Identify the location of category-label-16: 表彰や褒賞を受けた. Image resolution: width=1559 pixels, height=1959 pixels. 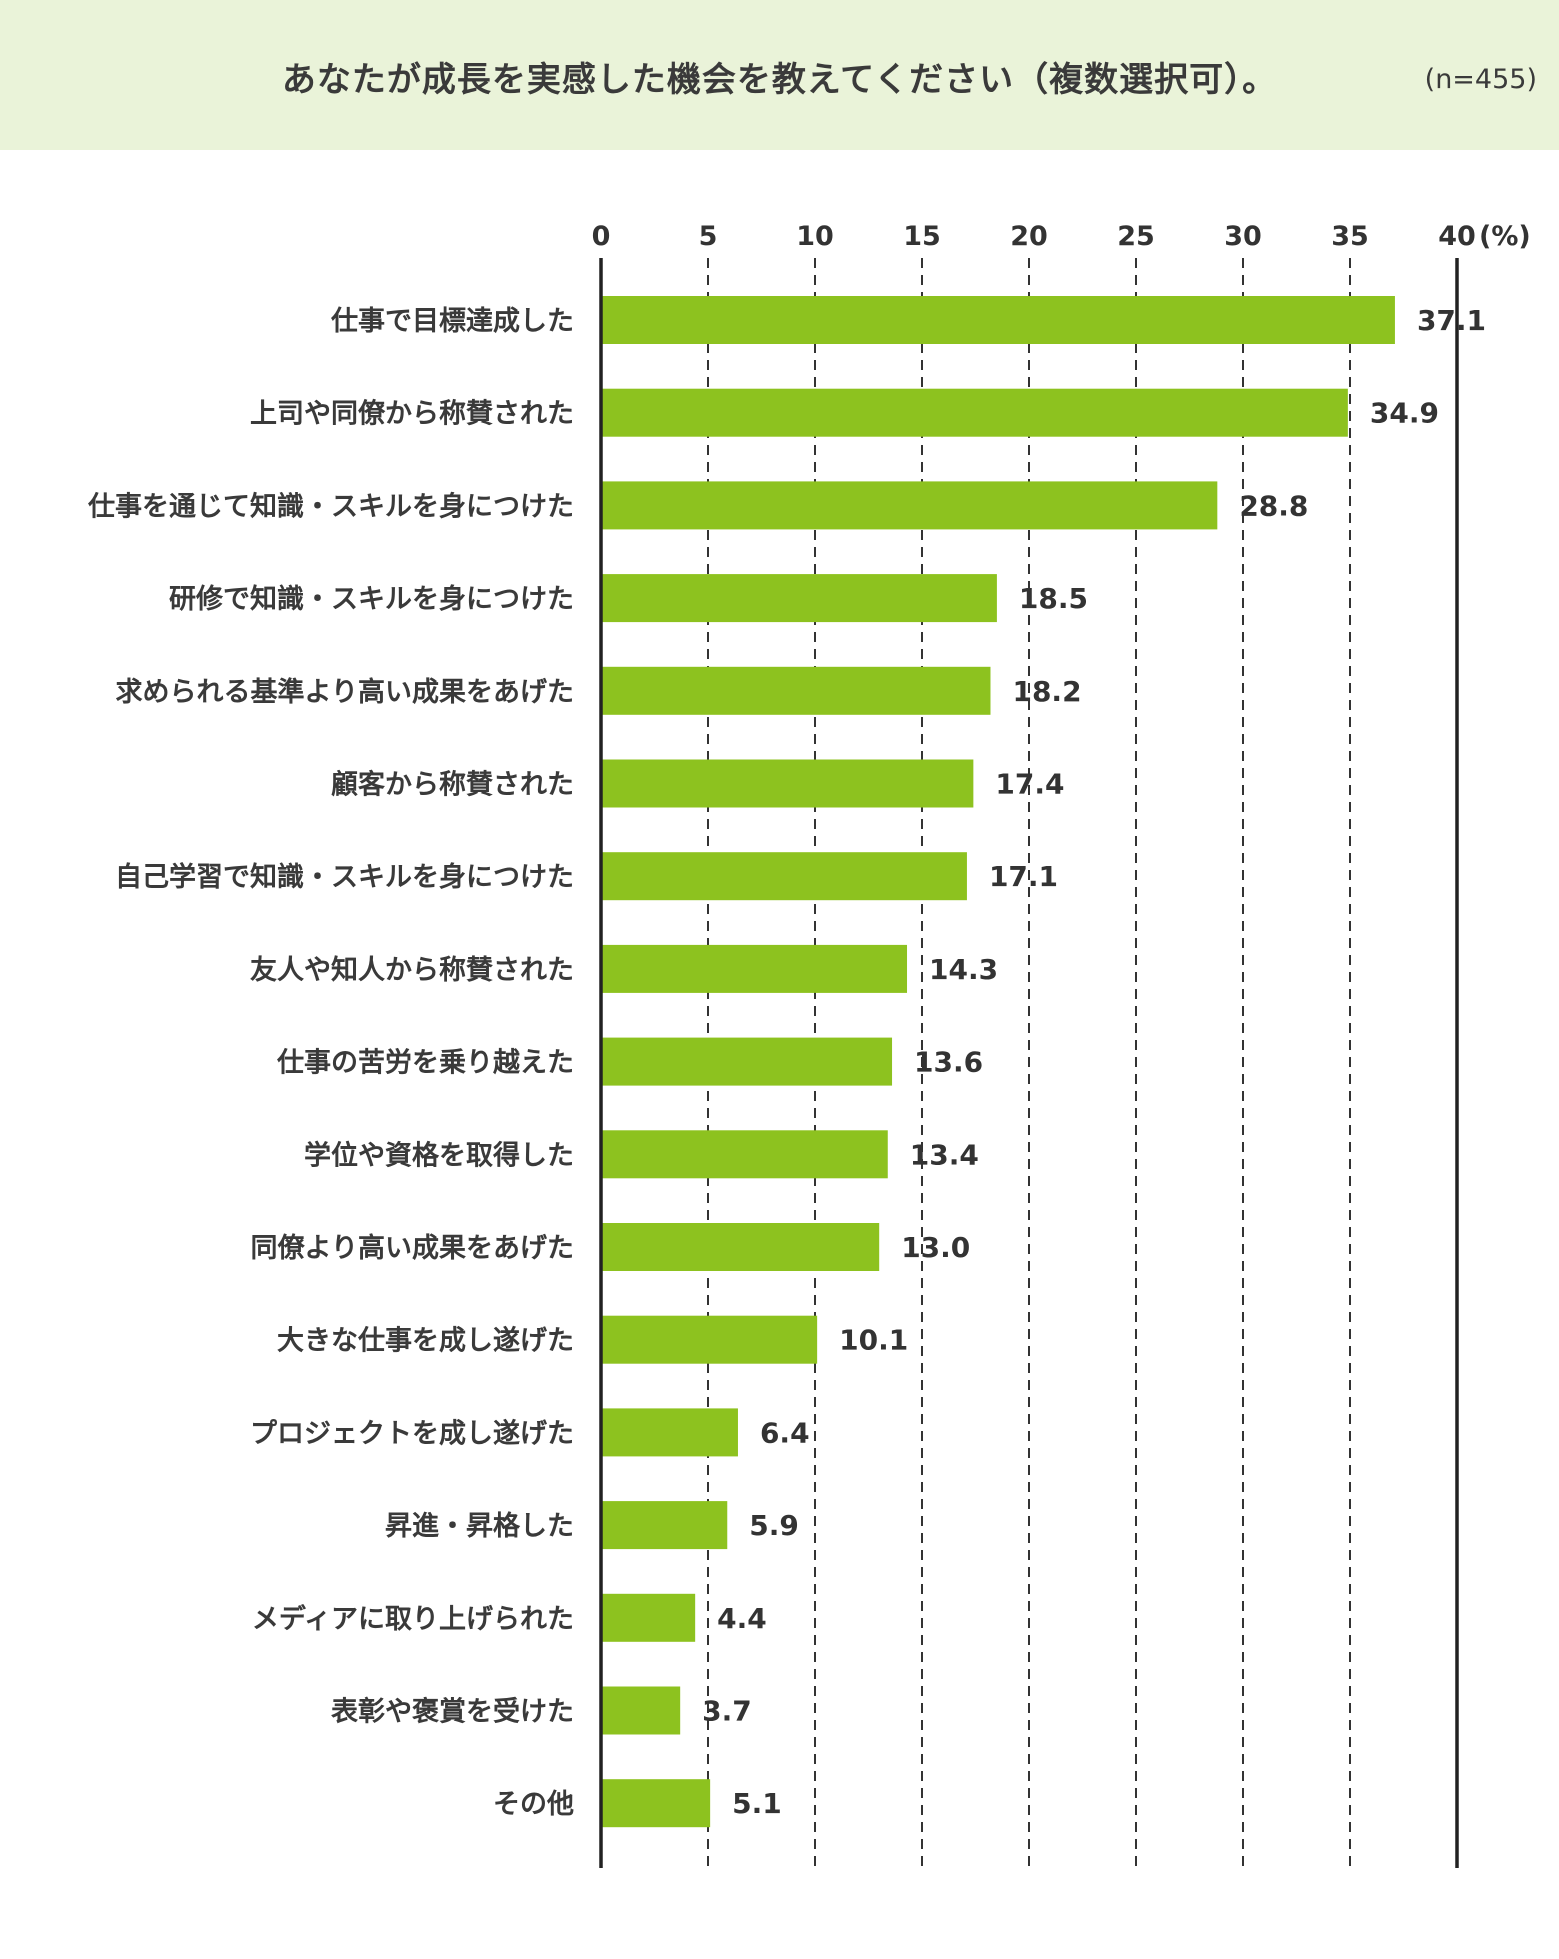
(452, 1712).